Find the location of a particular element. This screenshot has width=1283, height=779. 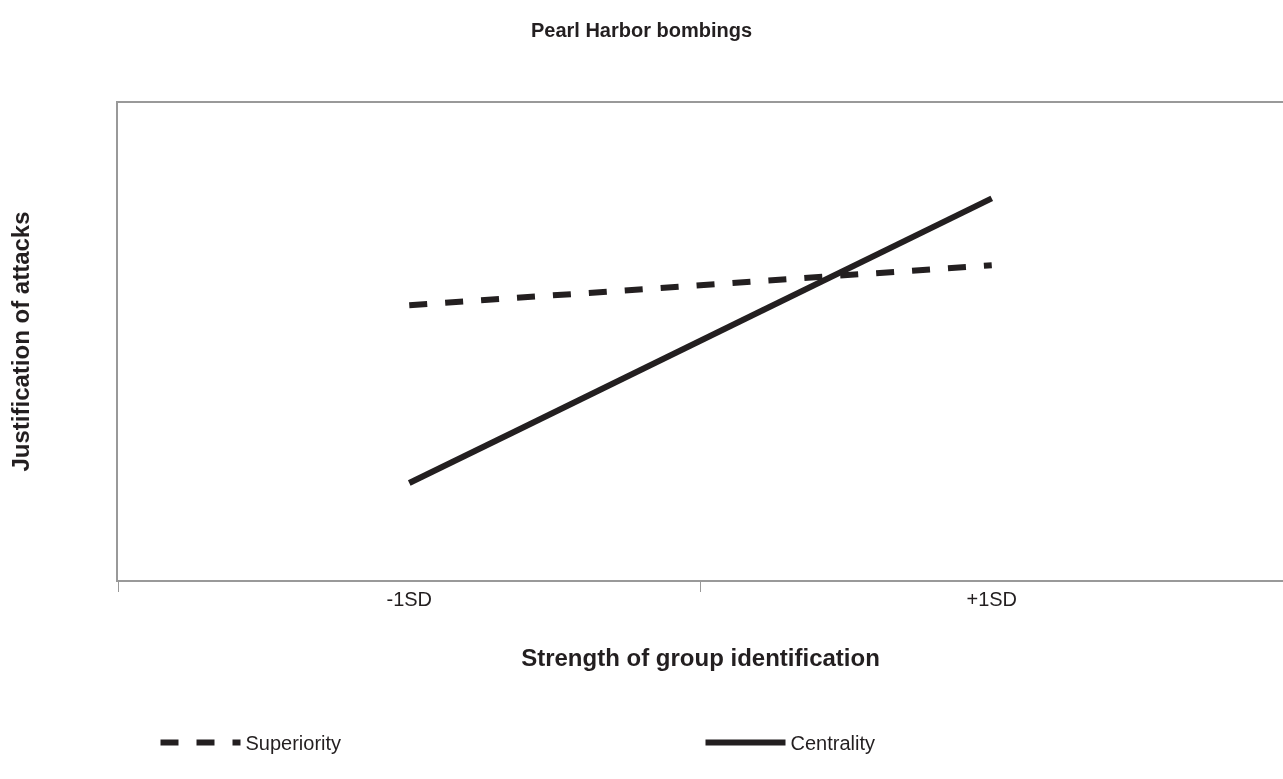

legend-label: Superiority is located at coordinates (293, 743).